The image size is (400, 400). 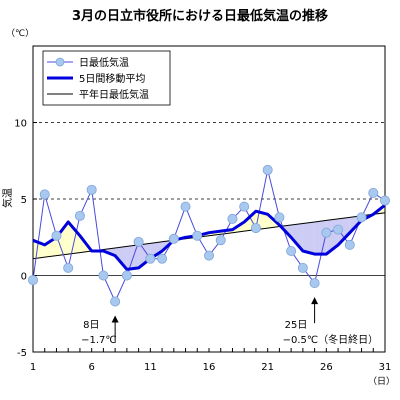 What do you see at coordinates (33, 367) in the screenshot?
I see `x-tick-label: 1` at bounding box center [33, 367].